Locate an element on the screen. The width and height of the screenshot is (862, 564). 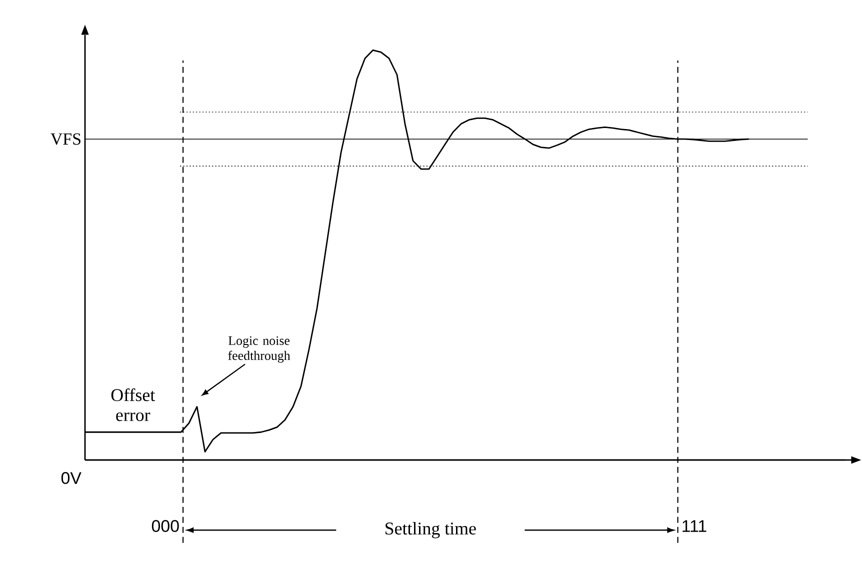
text: Settling time is located at coordinates (431, 530).